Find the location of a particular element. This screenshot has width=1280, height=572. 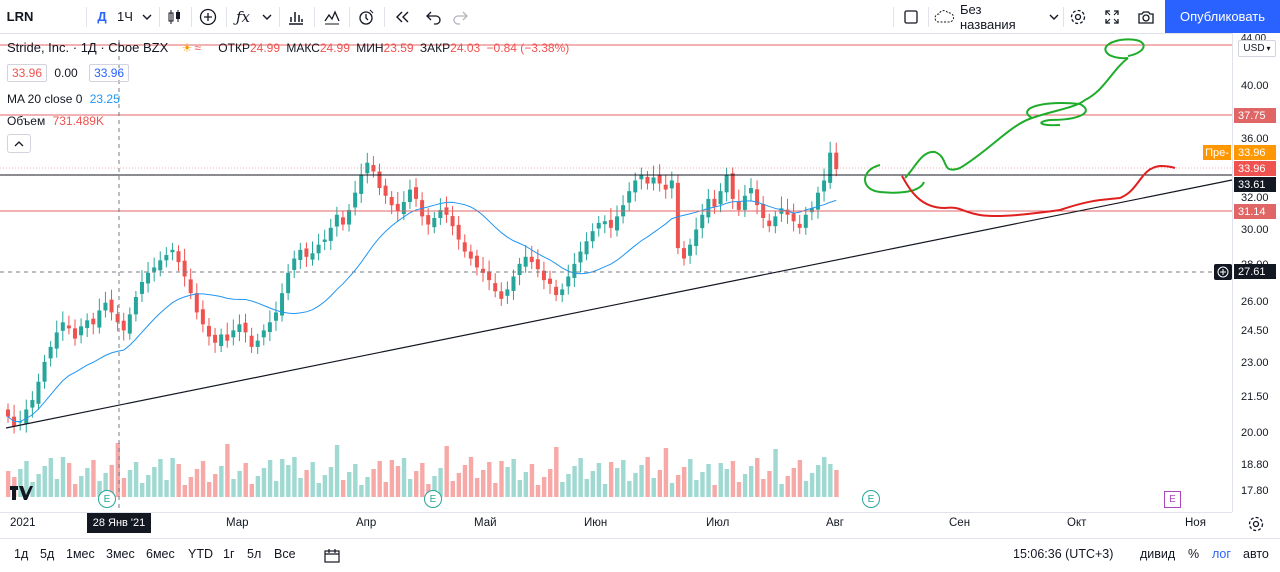

tradingview-logo is located at coordinates (21, 494).